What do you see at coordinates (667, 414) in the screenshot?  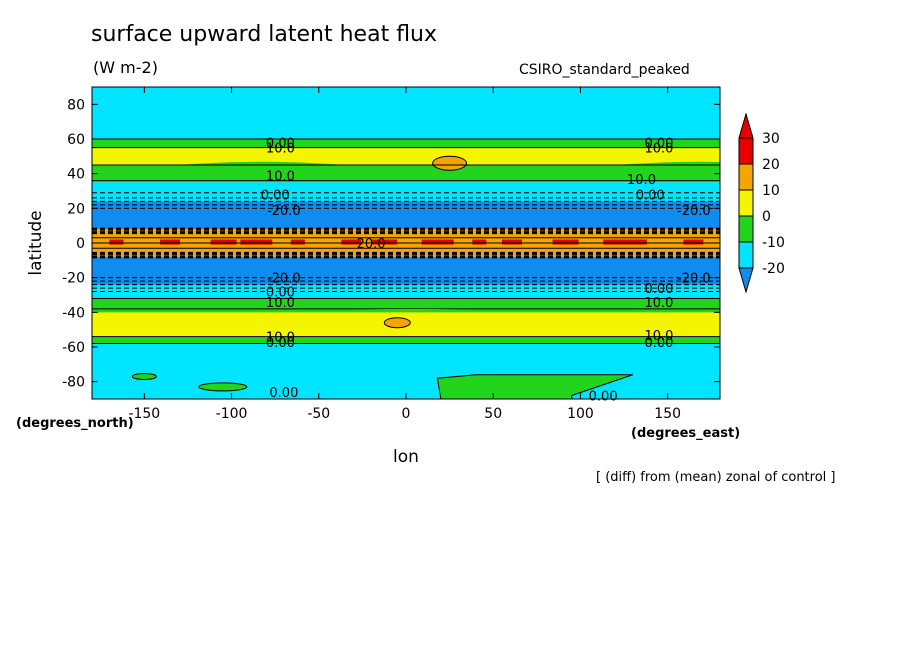 I see `x-tick-label: 150` at bounding box center [667, 414].